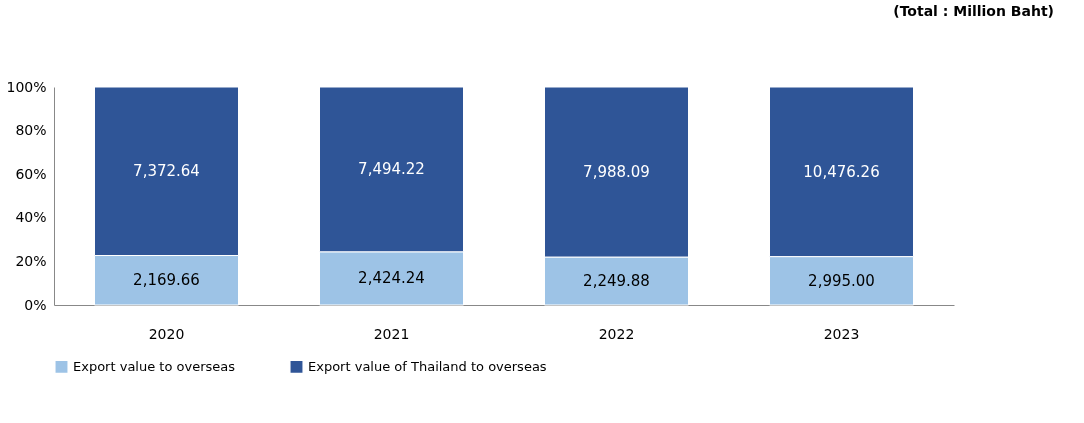 This screenshot has width=1084, height=423. I want to click on y-tick-label: 40%, so click(31, 217).